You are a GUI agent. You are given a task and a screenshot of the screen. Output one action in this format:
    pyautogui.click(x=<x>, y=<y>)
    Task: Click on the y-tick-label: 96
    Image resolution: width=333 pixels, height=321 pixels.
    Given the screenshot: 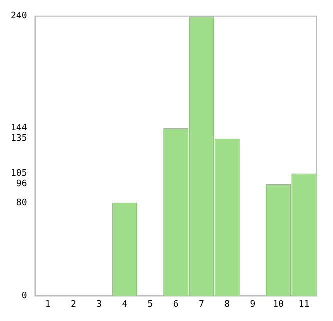 What is the action you would take?
    pyautogui.click(x=22, y=185)
    